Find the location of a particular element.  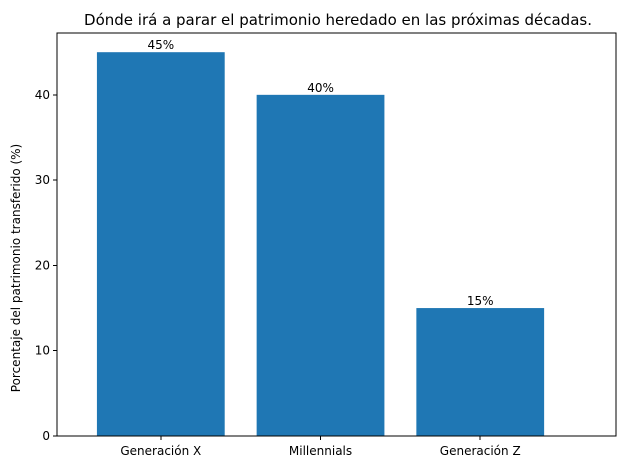

y-tick-label: 10 is located at coordinates (42, 351).